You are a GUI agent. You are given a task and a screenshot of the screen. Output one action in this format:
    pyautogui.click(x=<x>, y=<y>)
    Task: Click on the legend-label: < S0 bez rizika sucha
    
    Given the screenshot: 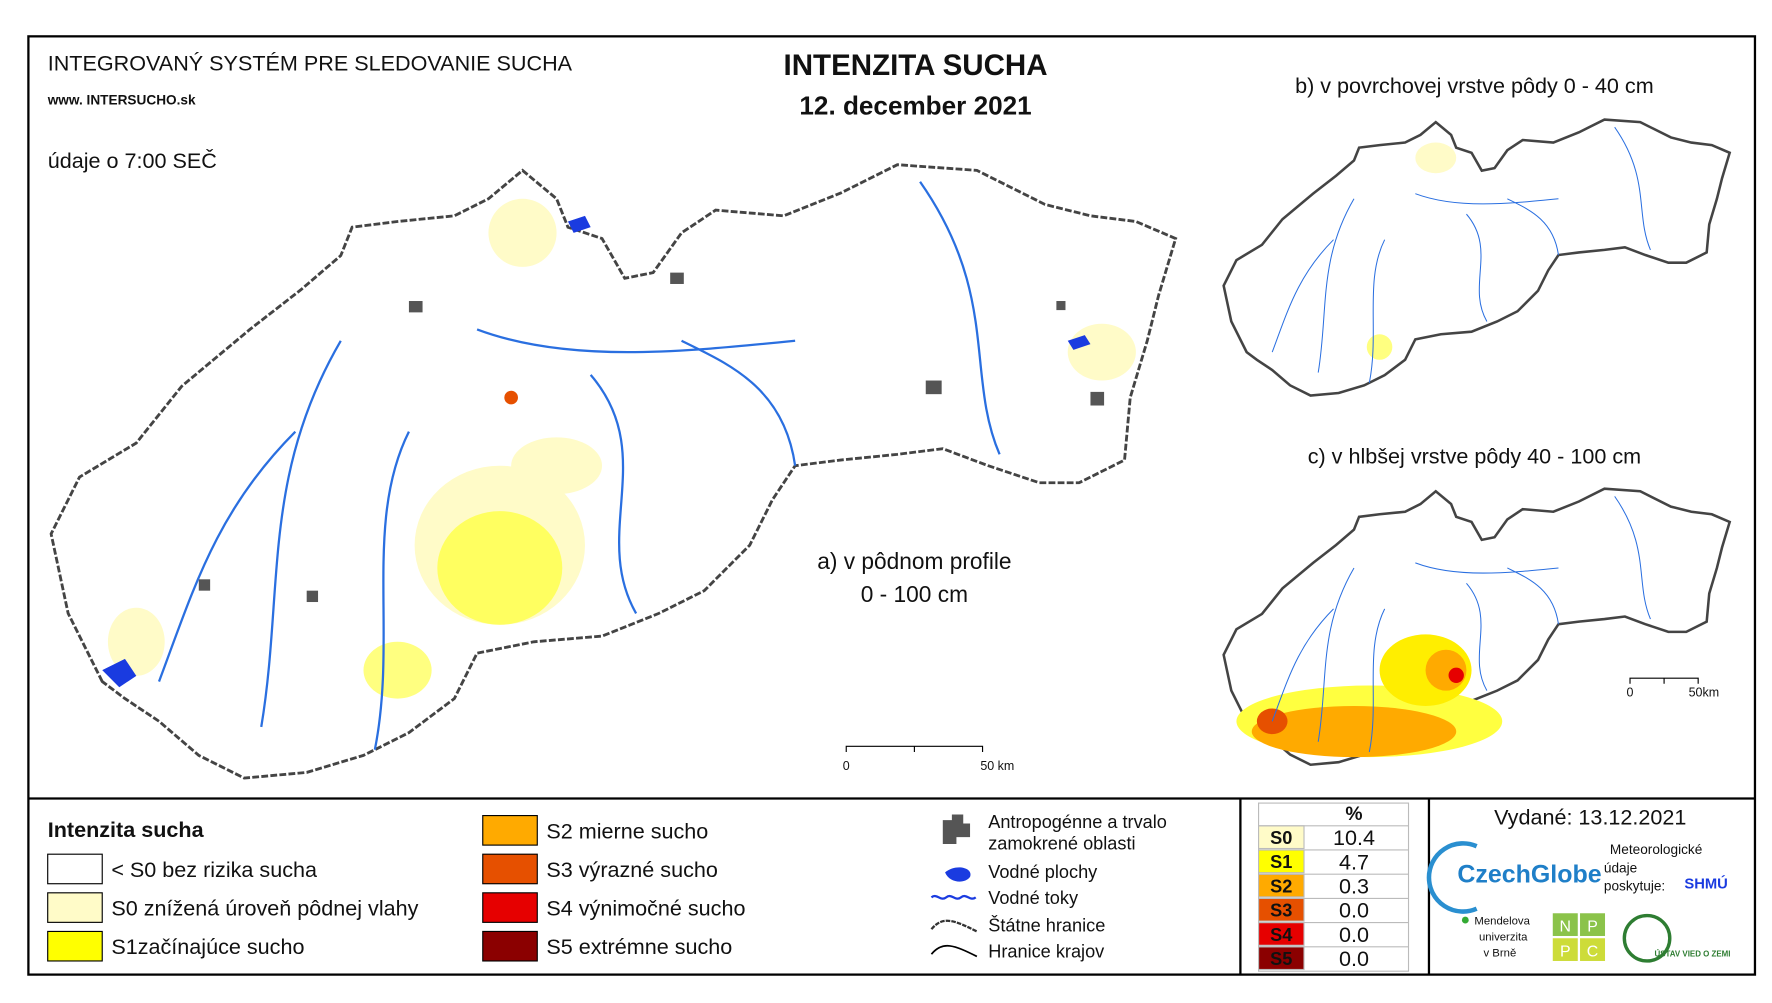 What is the action you would take?
    pyautogui.click(x=214, y=869)
    